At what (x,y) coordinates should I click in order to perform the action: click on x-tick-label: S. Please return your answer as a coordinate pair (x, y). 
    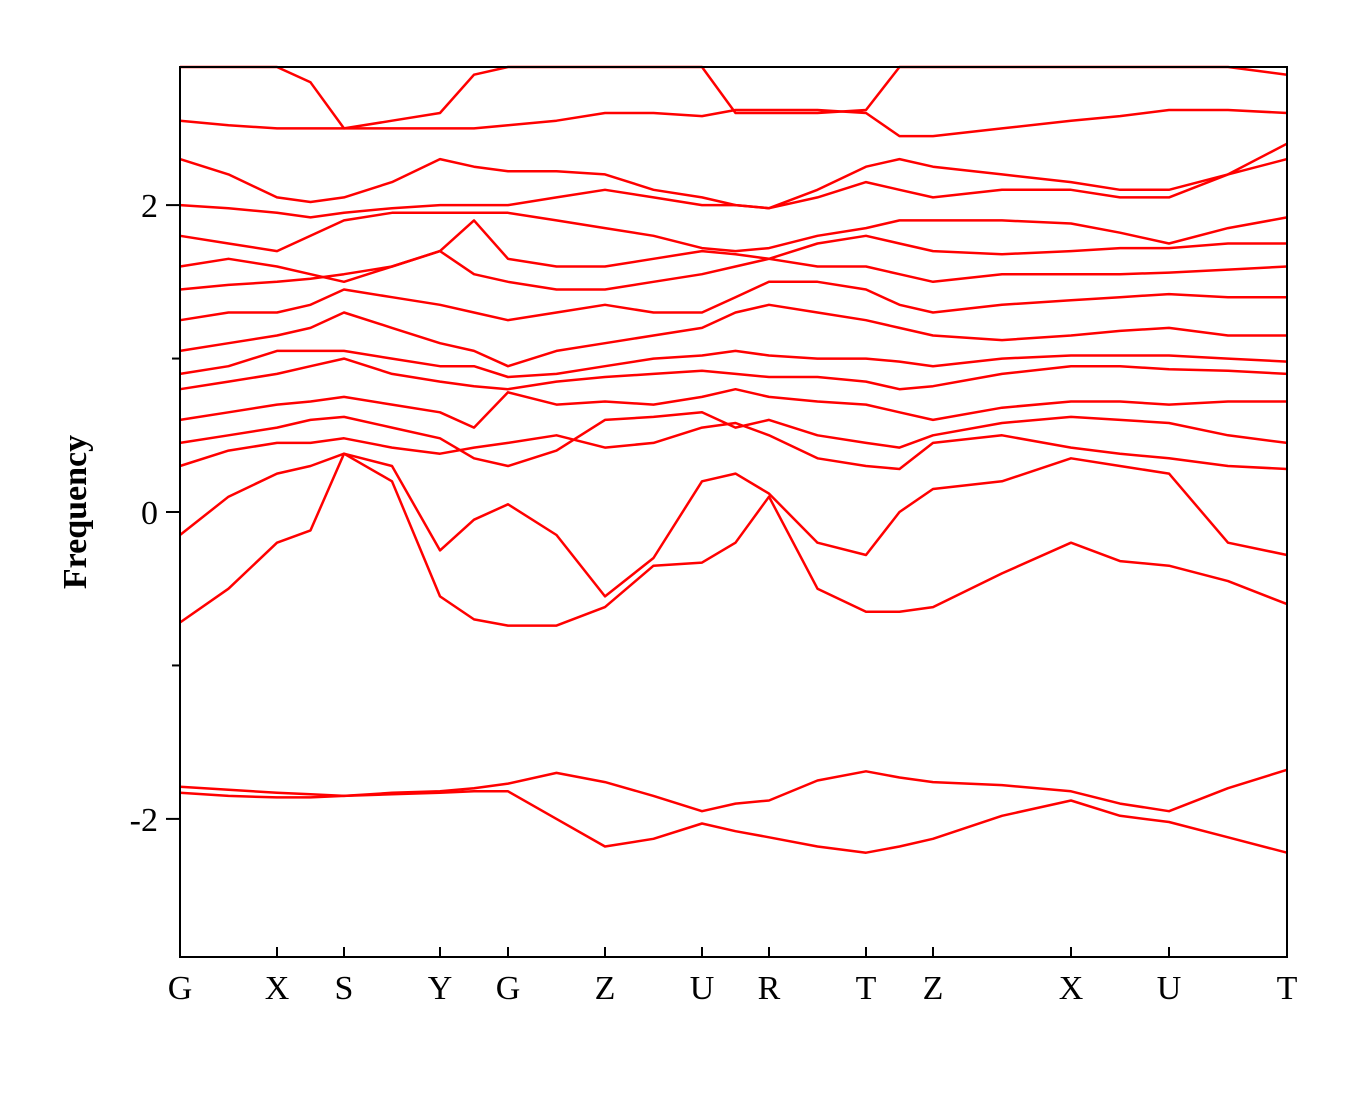
    Looking at the image, I should click on (344, 988).